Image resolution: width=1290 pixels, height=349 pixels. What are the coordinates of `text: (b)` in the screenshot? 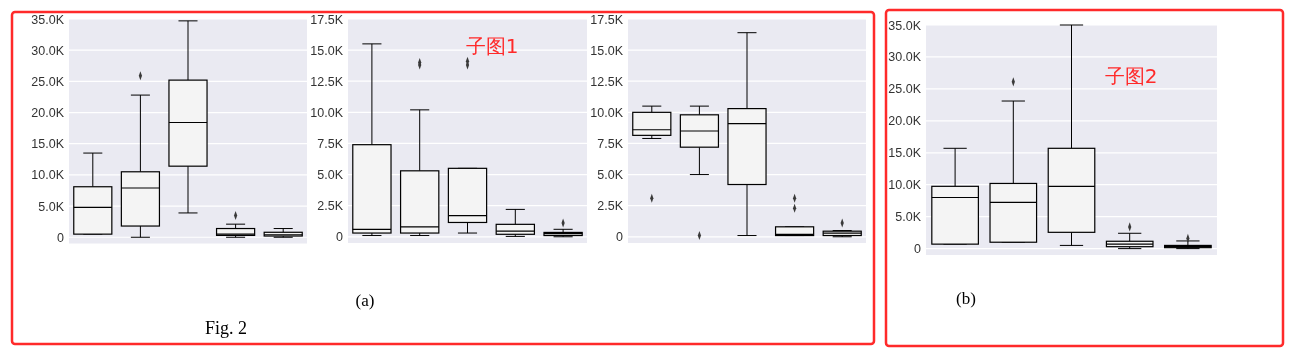 It's located at (966, 298).